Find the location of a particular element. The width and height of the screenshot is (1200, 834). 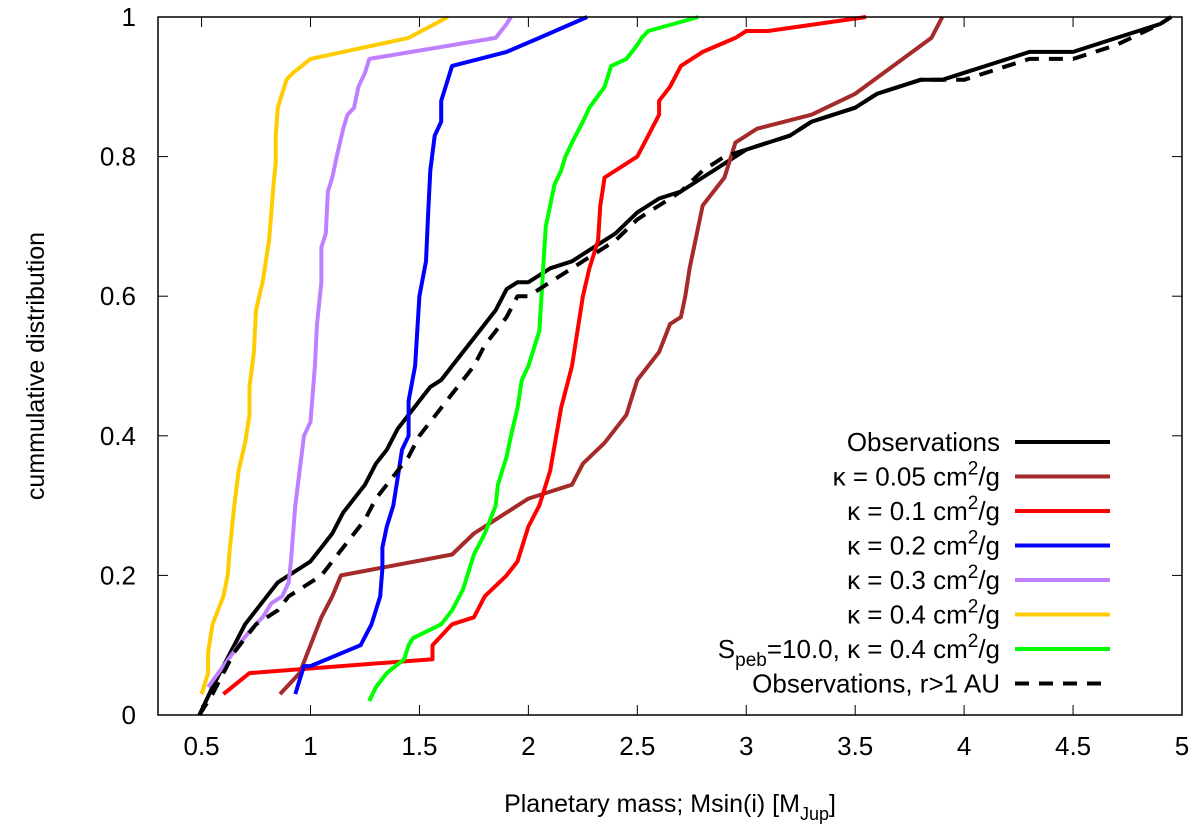

legend-label-3: κ = 0.2 cm2/g is located at coordinates (923, 544).